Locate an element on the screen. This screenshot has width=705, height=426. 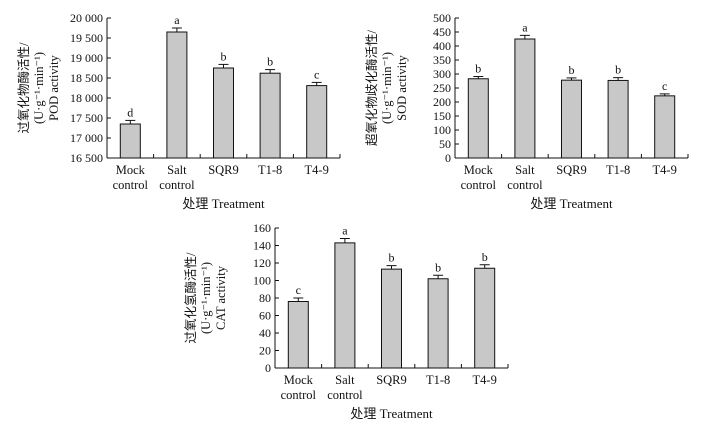
y-axis-title: 过氧化氢酶活性/(U·g⁻¹·min⁻¹)CAT activity is located at coordinates (205, 298).